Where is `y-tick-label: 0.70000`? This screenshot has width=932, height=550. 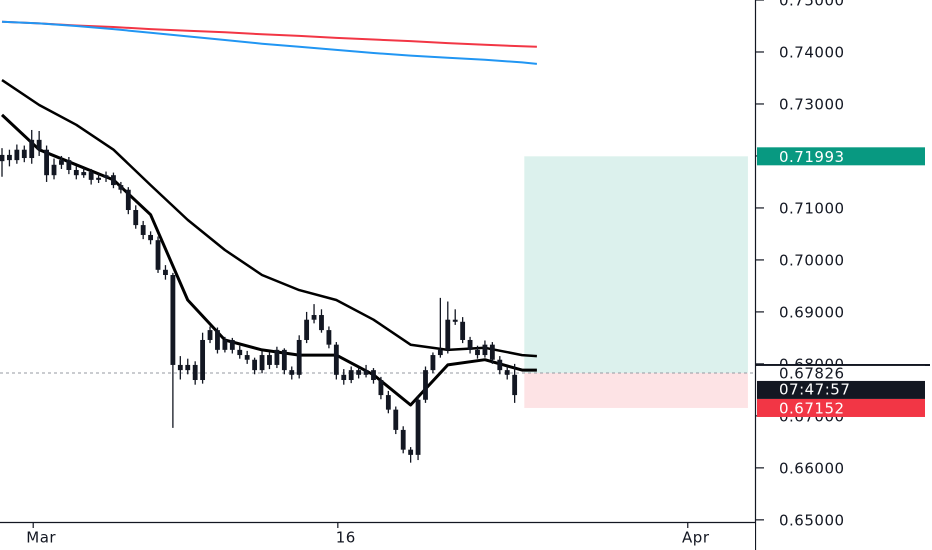 y-tick-label: 0.70000 is located at coordinates (812, 260).